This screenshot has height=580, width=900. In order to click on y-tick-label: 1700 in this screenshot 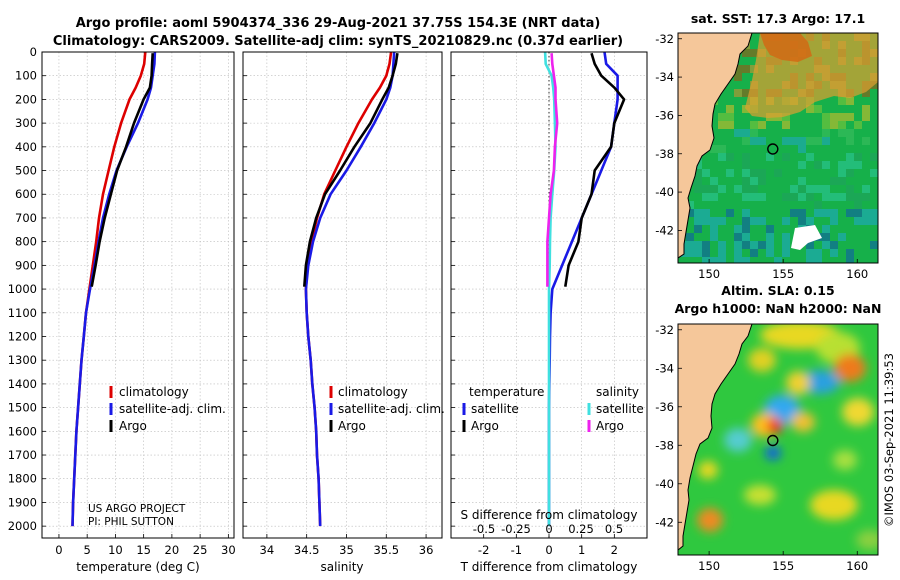, I will do `click(22, 455)`.